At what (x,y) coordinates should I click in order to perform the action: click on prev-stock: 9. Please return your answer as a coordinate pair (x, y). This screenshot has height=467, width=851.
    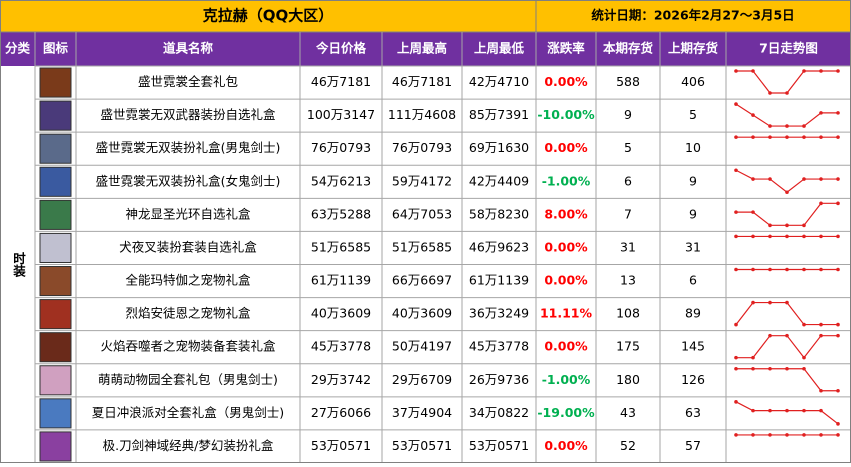
    Looking at the image, I should click on (693, 180).